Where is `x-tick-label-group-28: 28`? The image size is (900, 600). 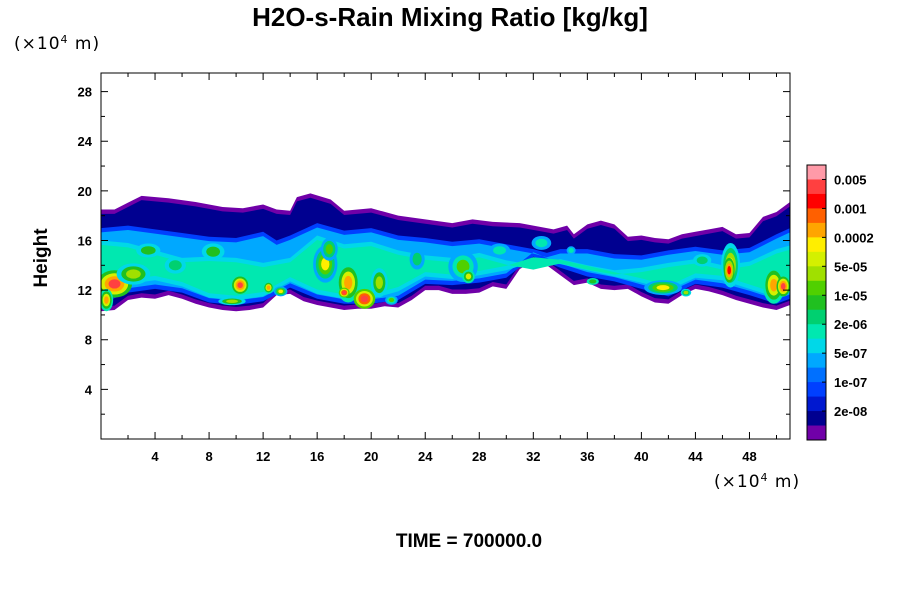
x-tick-label-group-28: 28 is located at coordinates (479, 456).